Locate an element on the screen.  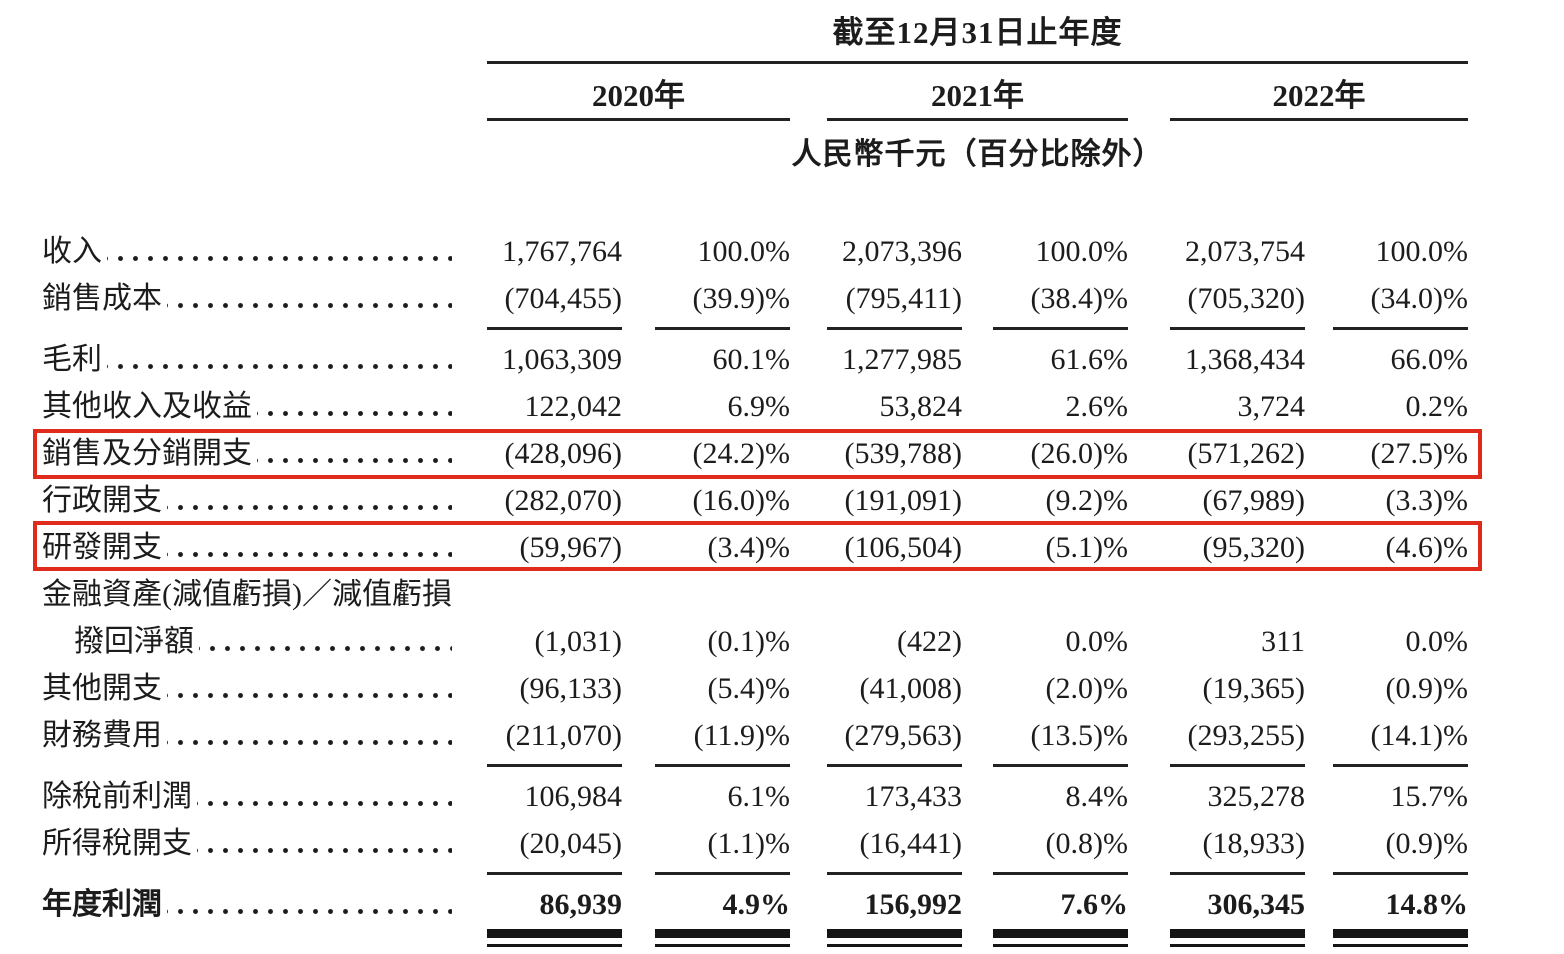
amount-cell-2022: 325,278 is located at coordinates (1256, 796).